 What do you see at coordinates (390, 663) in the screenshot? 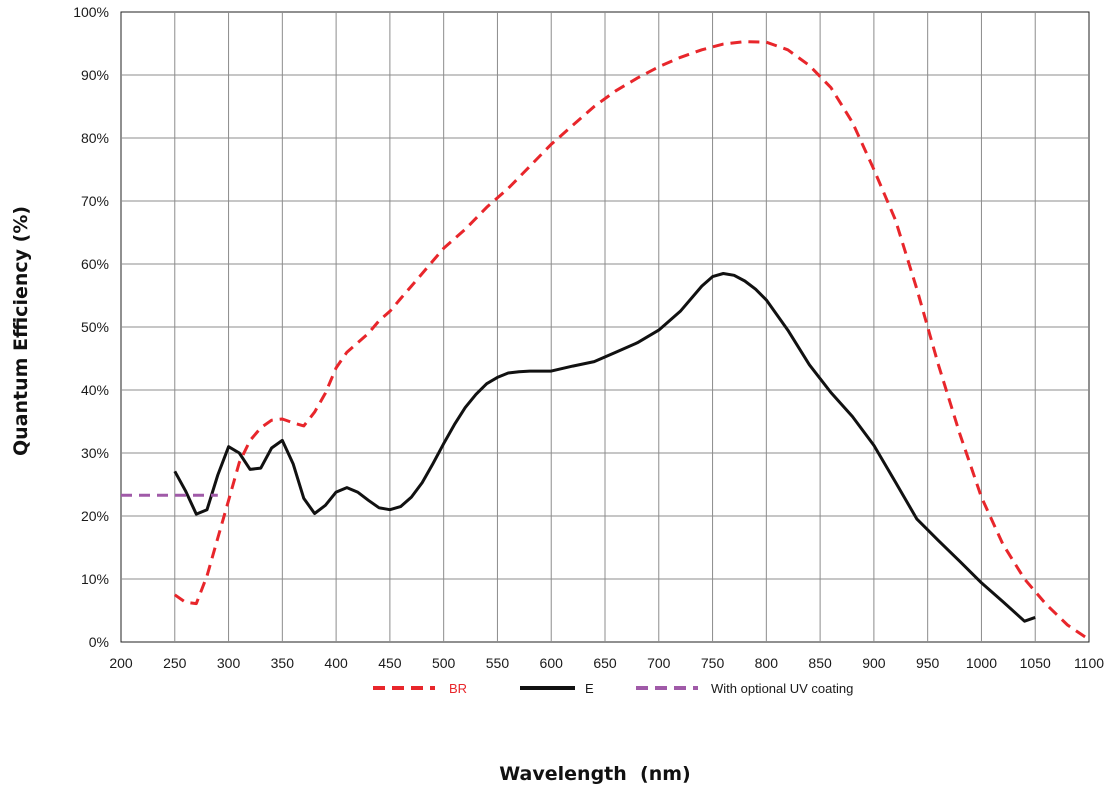
I see `x-tick-label: 450` at bounding box center [390, 663].